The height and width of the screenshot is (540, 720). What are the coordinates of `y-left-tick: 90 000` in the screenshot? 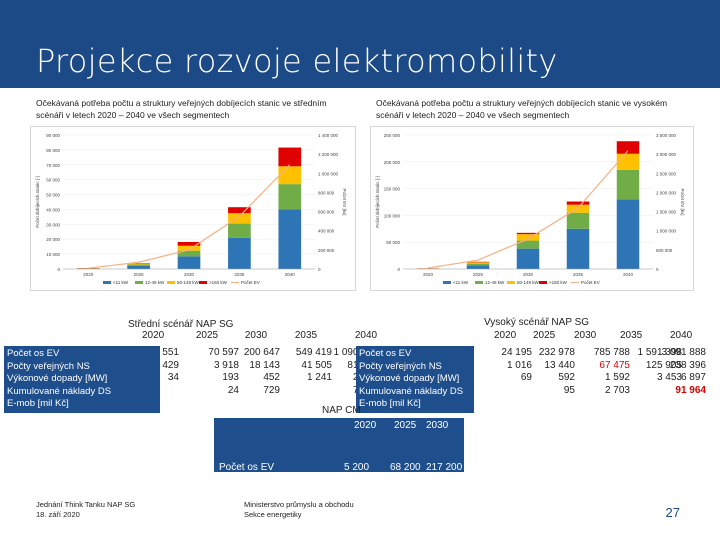 It's located at (53, 135).